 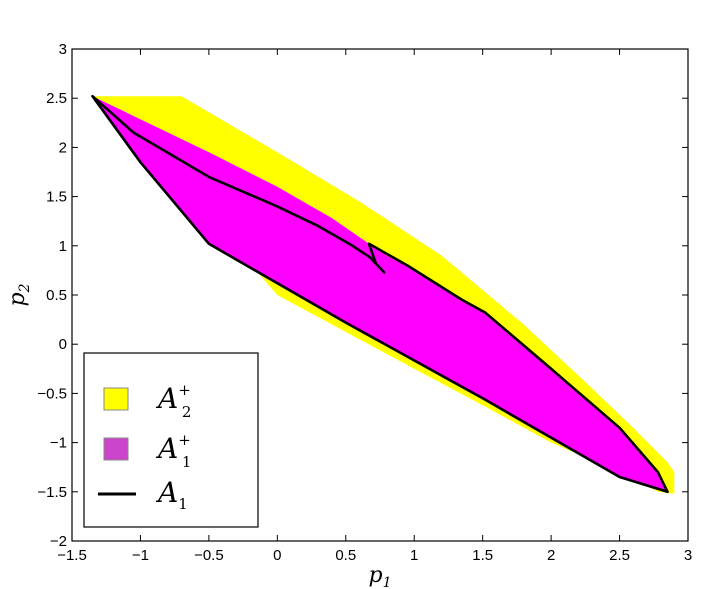 I want to click on y-tick-label: 2, so click(x=63, y=147).